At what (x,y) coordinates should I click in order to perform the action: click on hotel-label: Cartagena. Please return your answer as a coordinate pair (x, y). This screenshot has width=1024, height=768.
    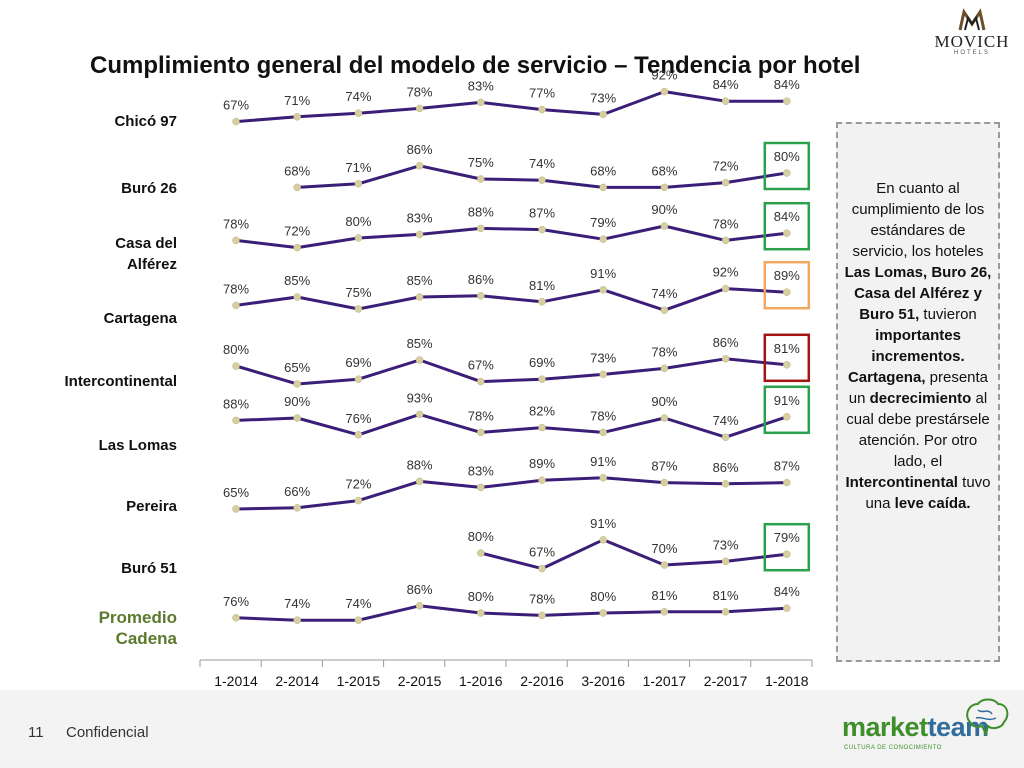
    Looking at the image, I should click on (141, 318).